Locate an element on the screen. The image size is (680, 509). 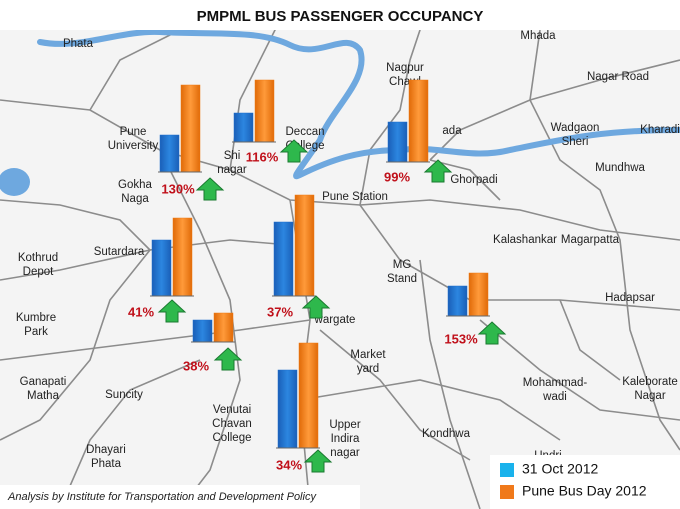
place-label: College is located at coordinates (232, 438).